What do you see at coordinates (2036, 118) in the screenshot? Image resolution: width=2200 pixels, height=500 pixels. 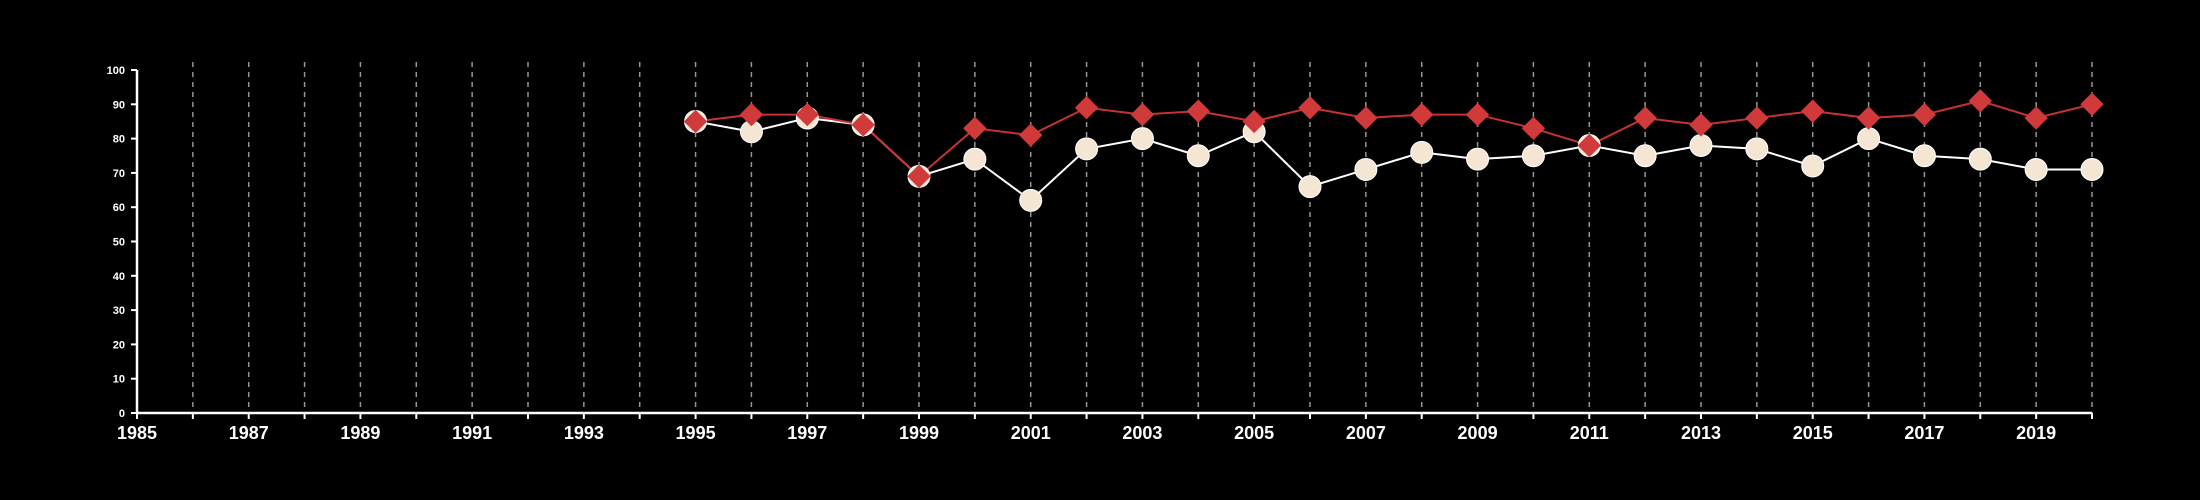 I see `series-2-point-2019` at bounding box center [2036, 118].